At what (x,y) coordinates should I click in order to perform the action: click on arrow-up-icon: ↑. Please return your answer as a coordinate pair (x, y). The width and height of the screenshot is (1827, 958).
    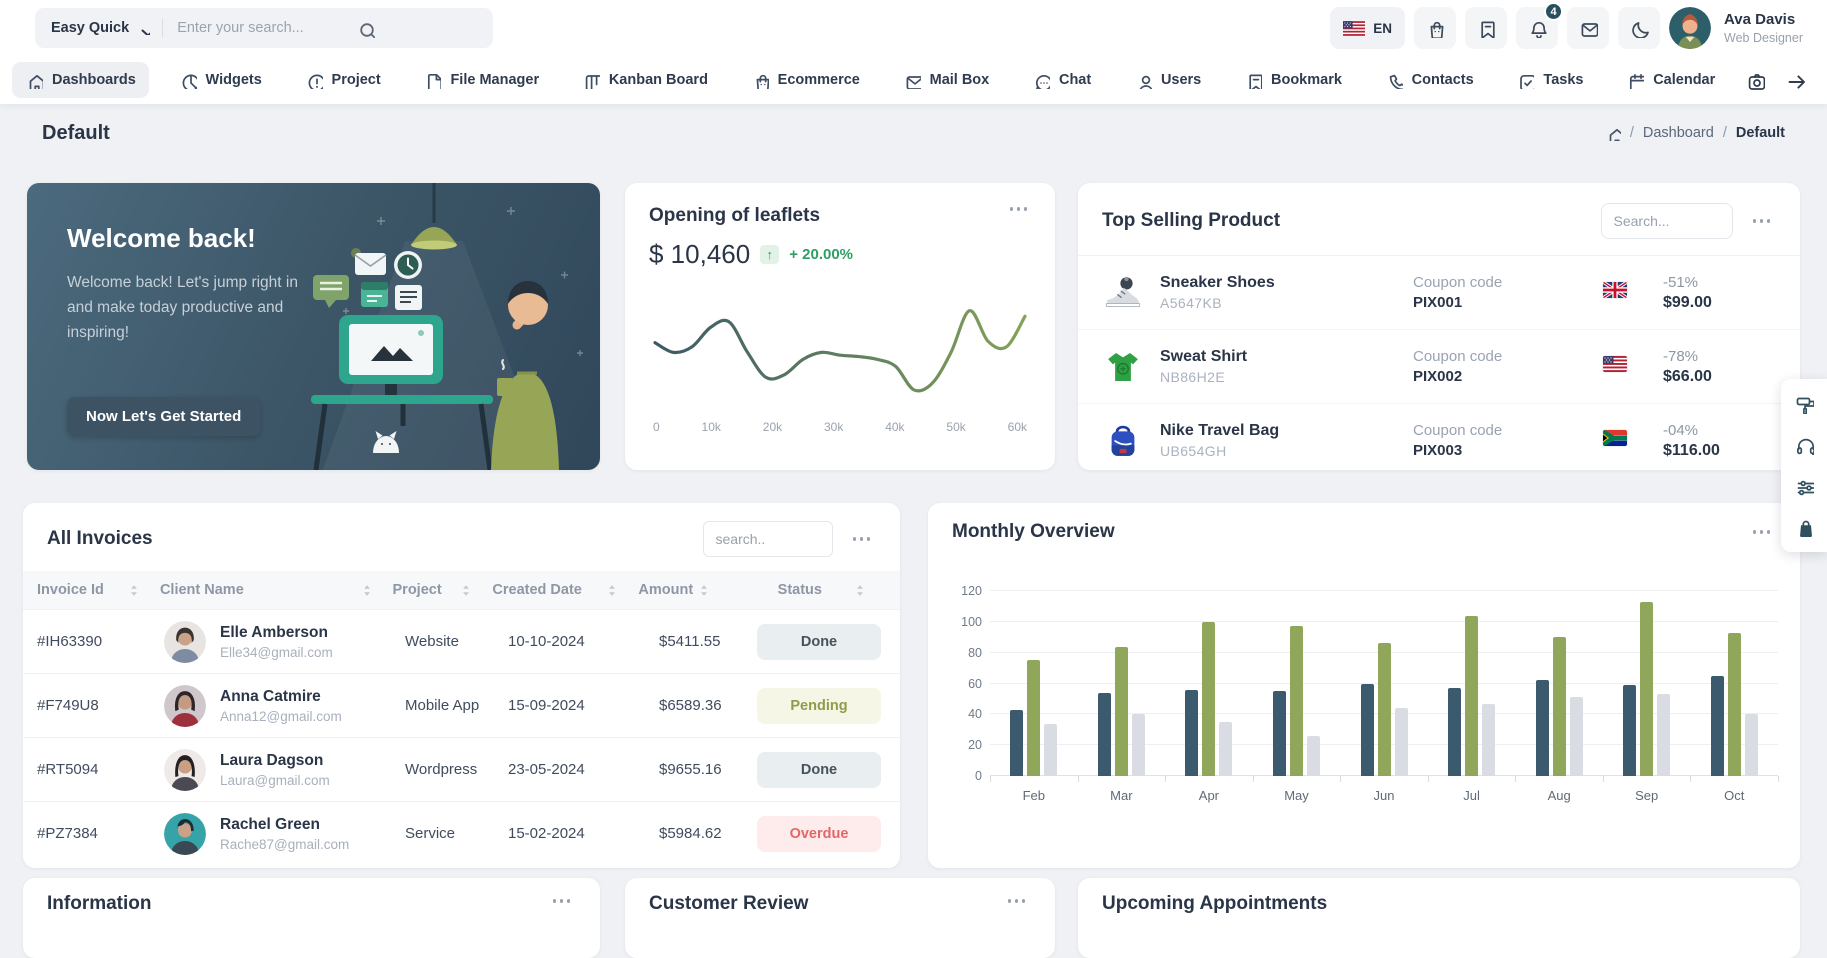
    Looking at the image, I should click on (770, 254).